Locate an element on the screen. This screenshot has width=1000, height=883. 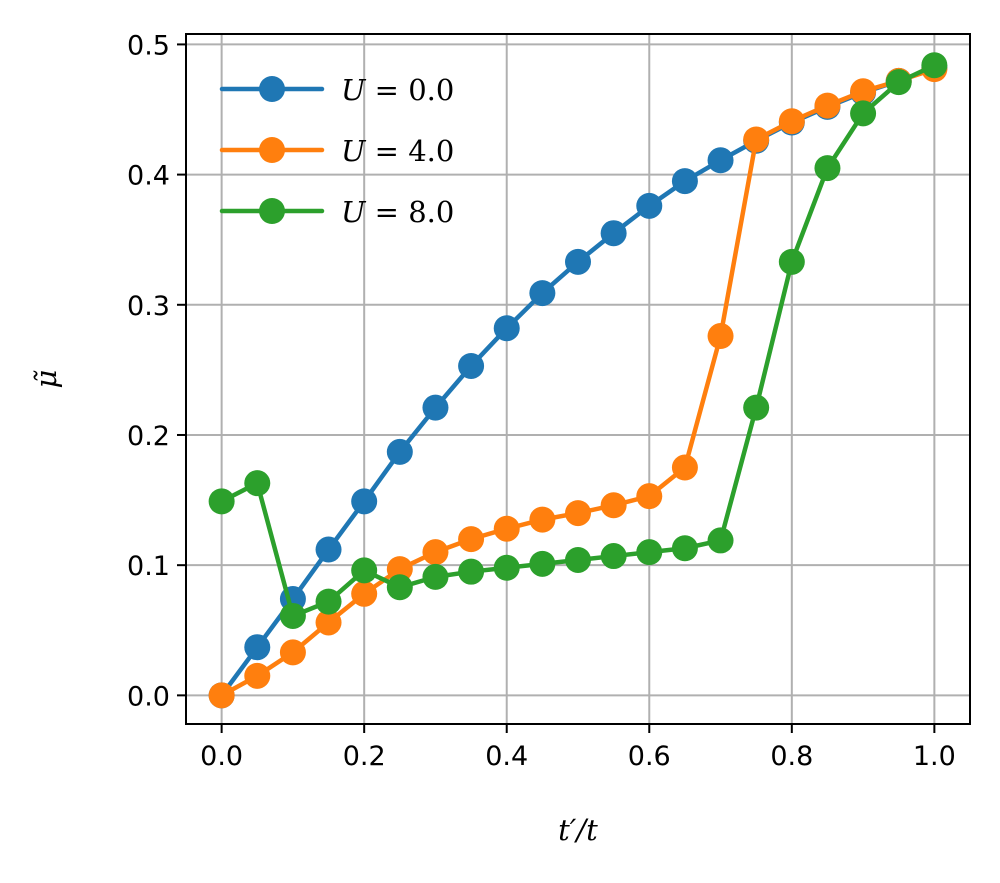
x-tick-label: 0.6 is located at coordinates (649, 756).